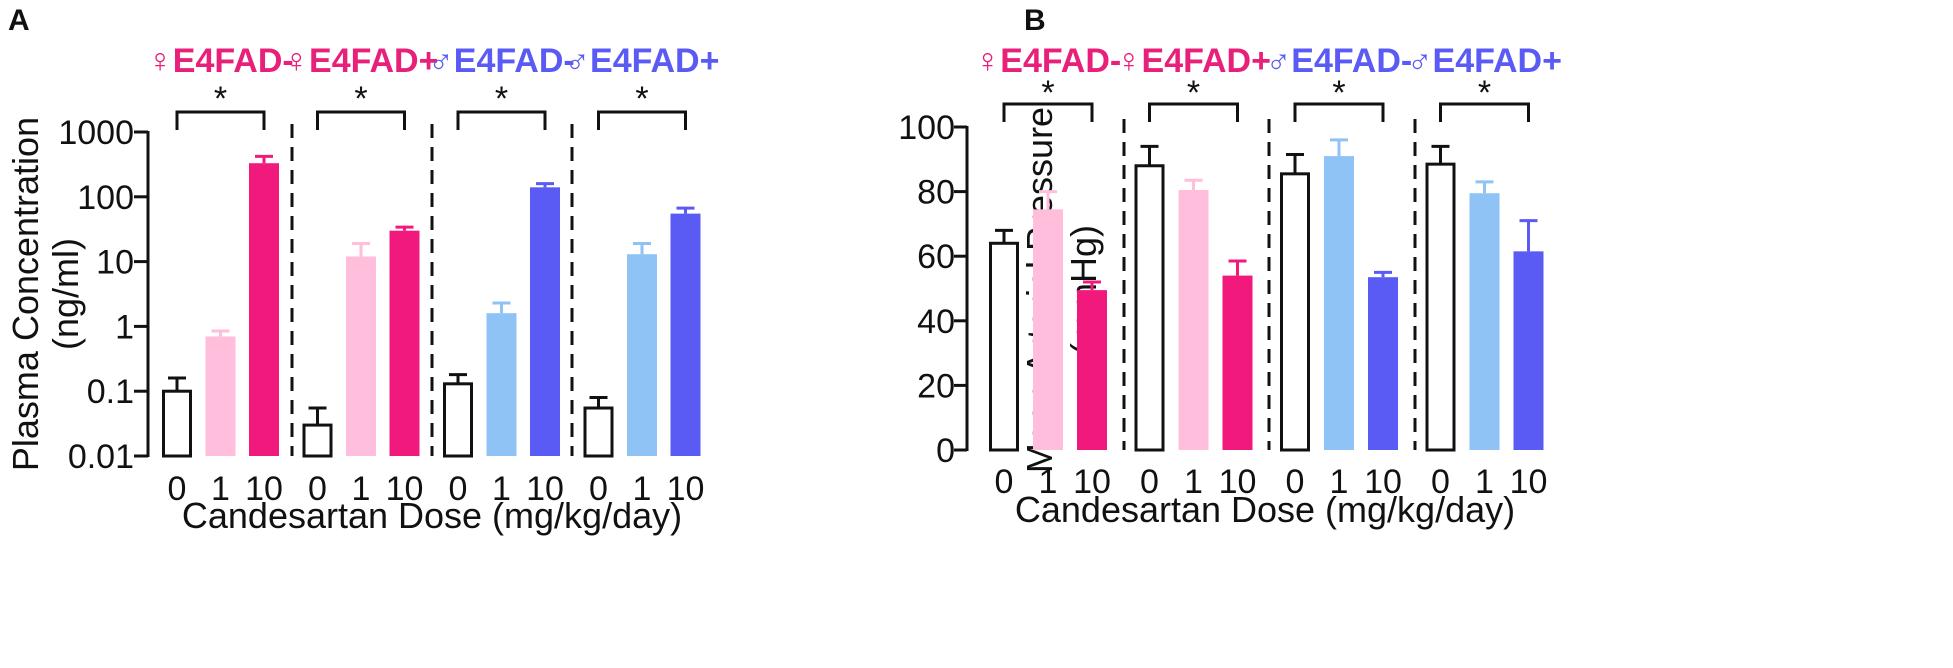 The height and width of the screenshot is (668, 1953). Describe the element at coordinates (1035, 20) in the screenshot. I see `panel-letter: B` at that location.